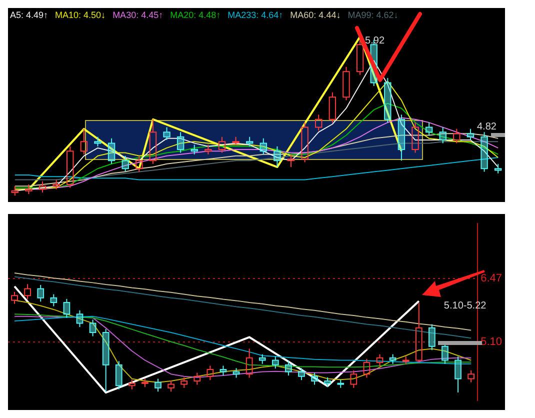 The height and width of the screenshot is (418, 535). I want to click on text: MA233: 4.64↑, so click(256, 15).